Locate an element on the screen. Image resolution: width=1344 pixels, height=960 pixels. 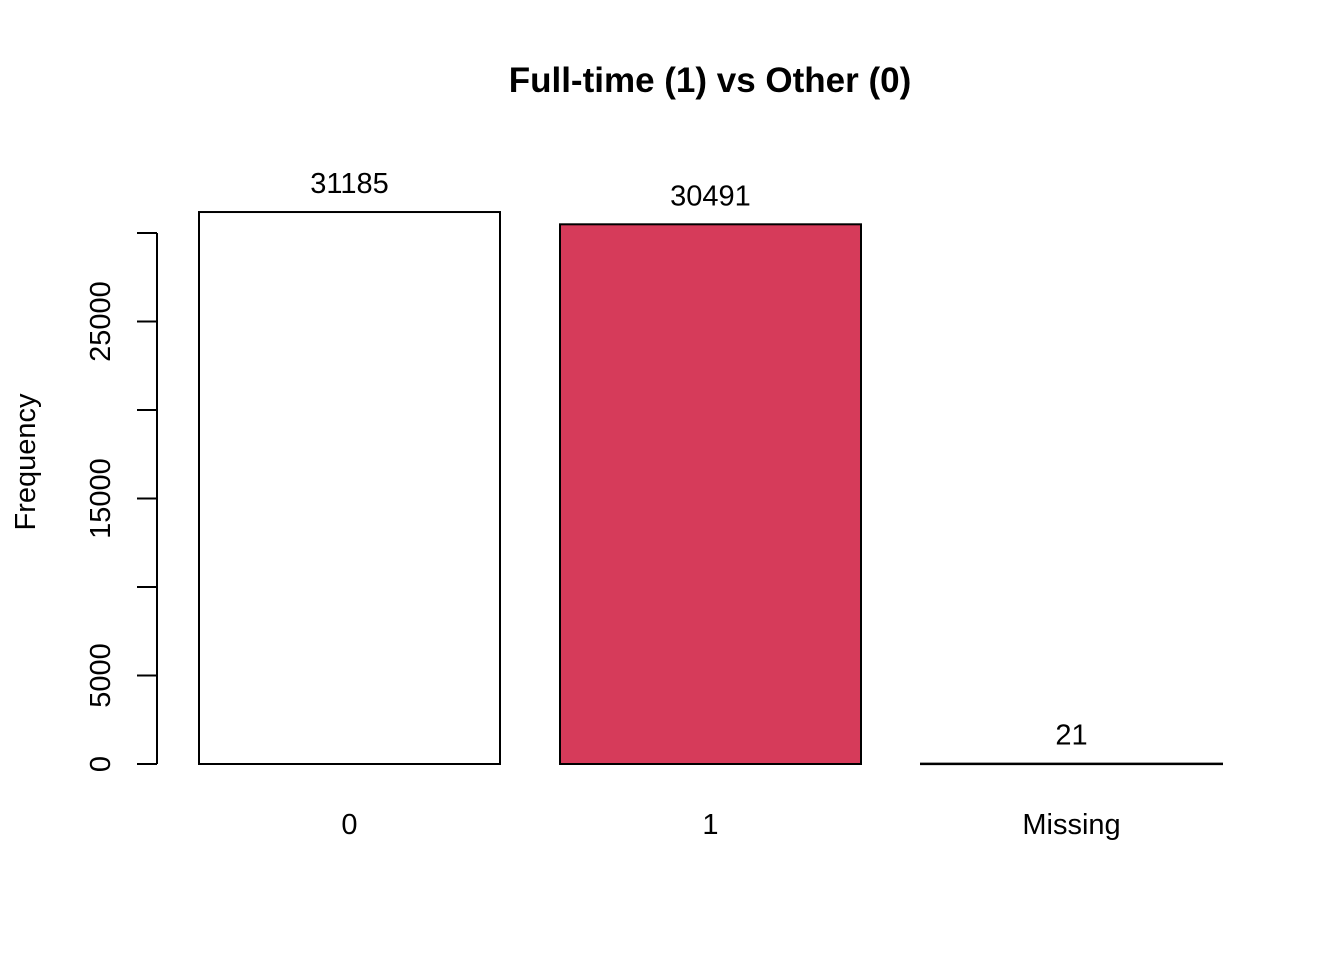
data-label: 30491 is located at coordinates (710, 196).